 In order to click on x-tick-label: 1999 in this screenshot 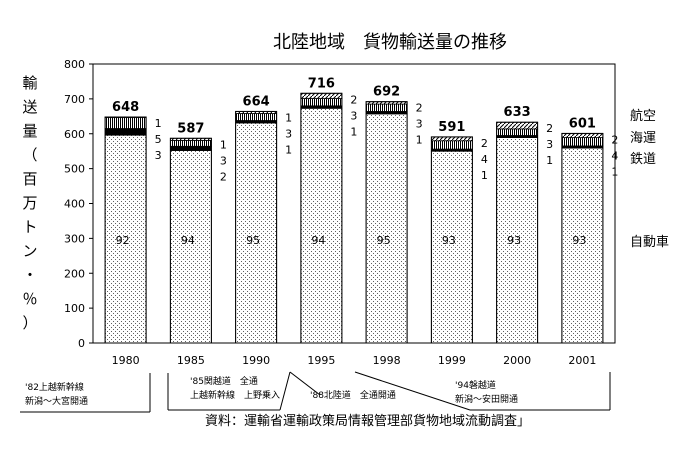, I will do `click(452, 360)`.